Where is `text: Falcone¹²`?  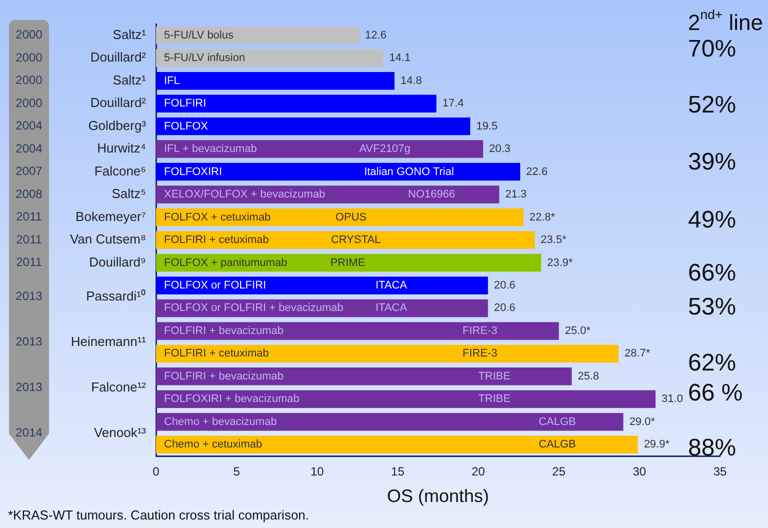
text: Falcone¹² is located at coordinates (119, 386).